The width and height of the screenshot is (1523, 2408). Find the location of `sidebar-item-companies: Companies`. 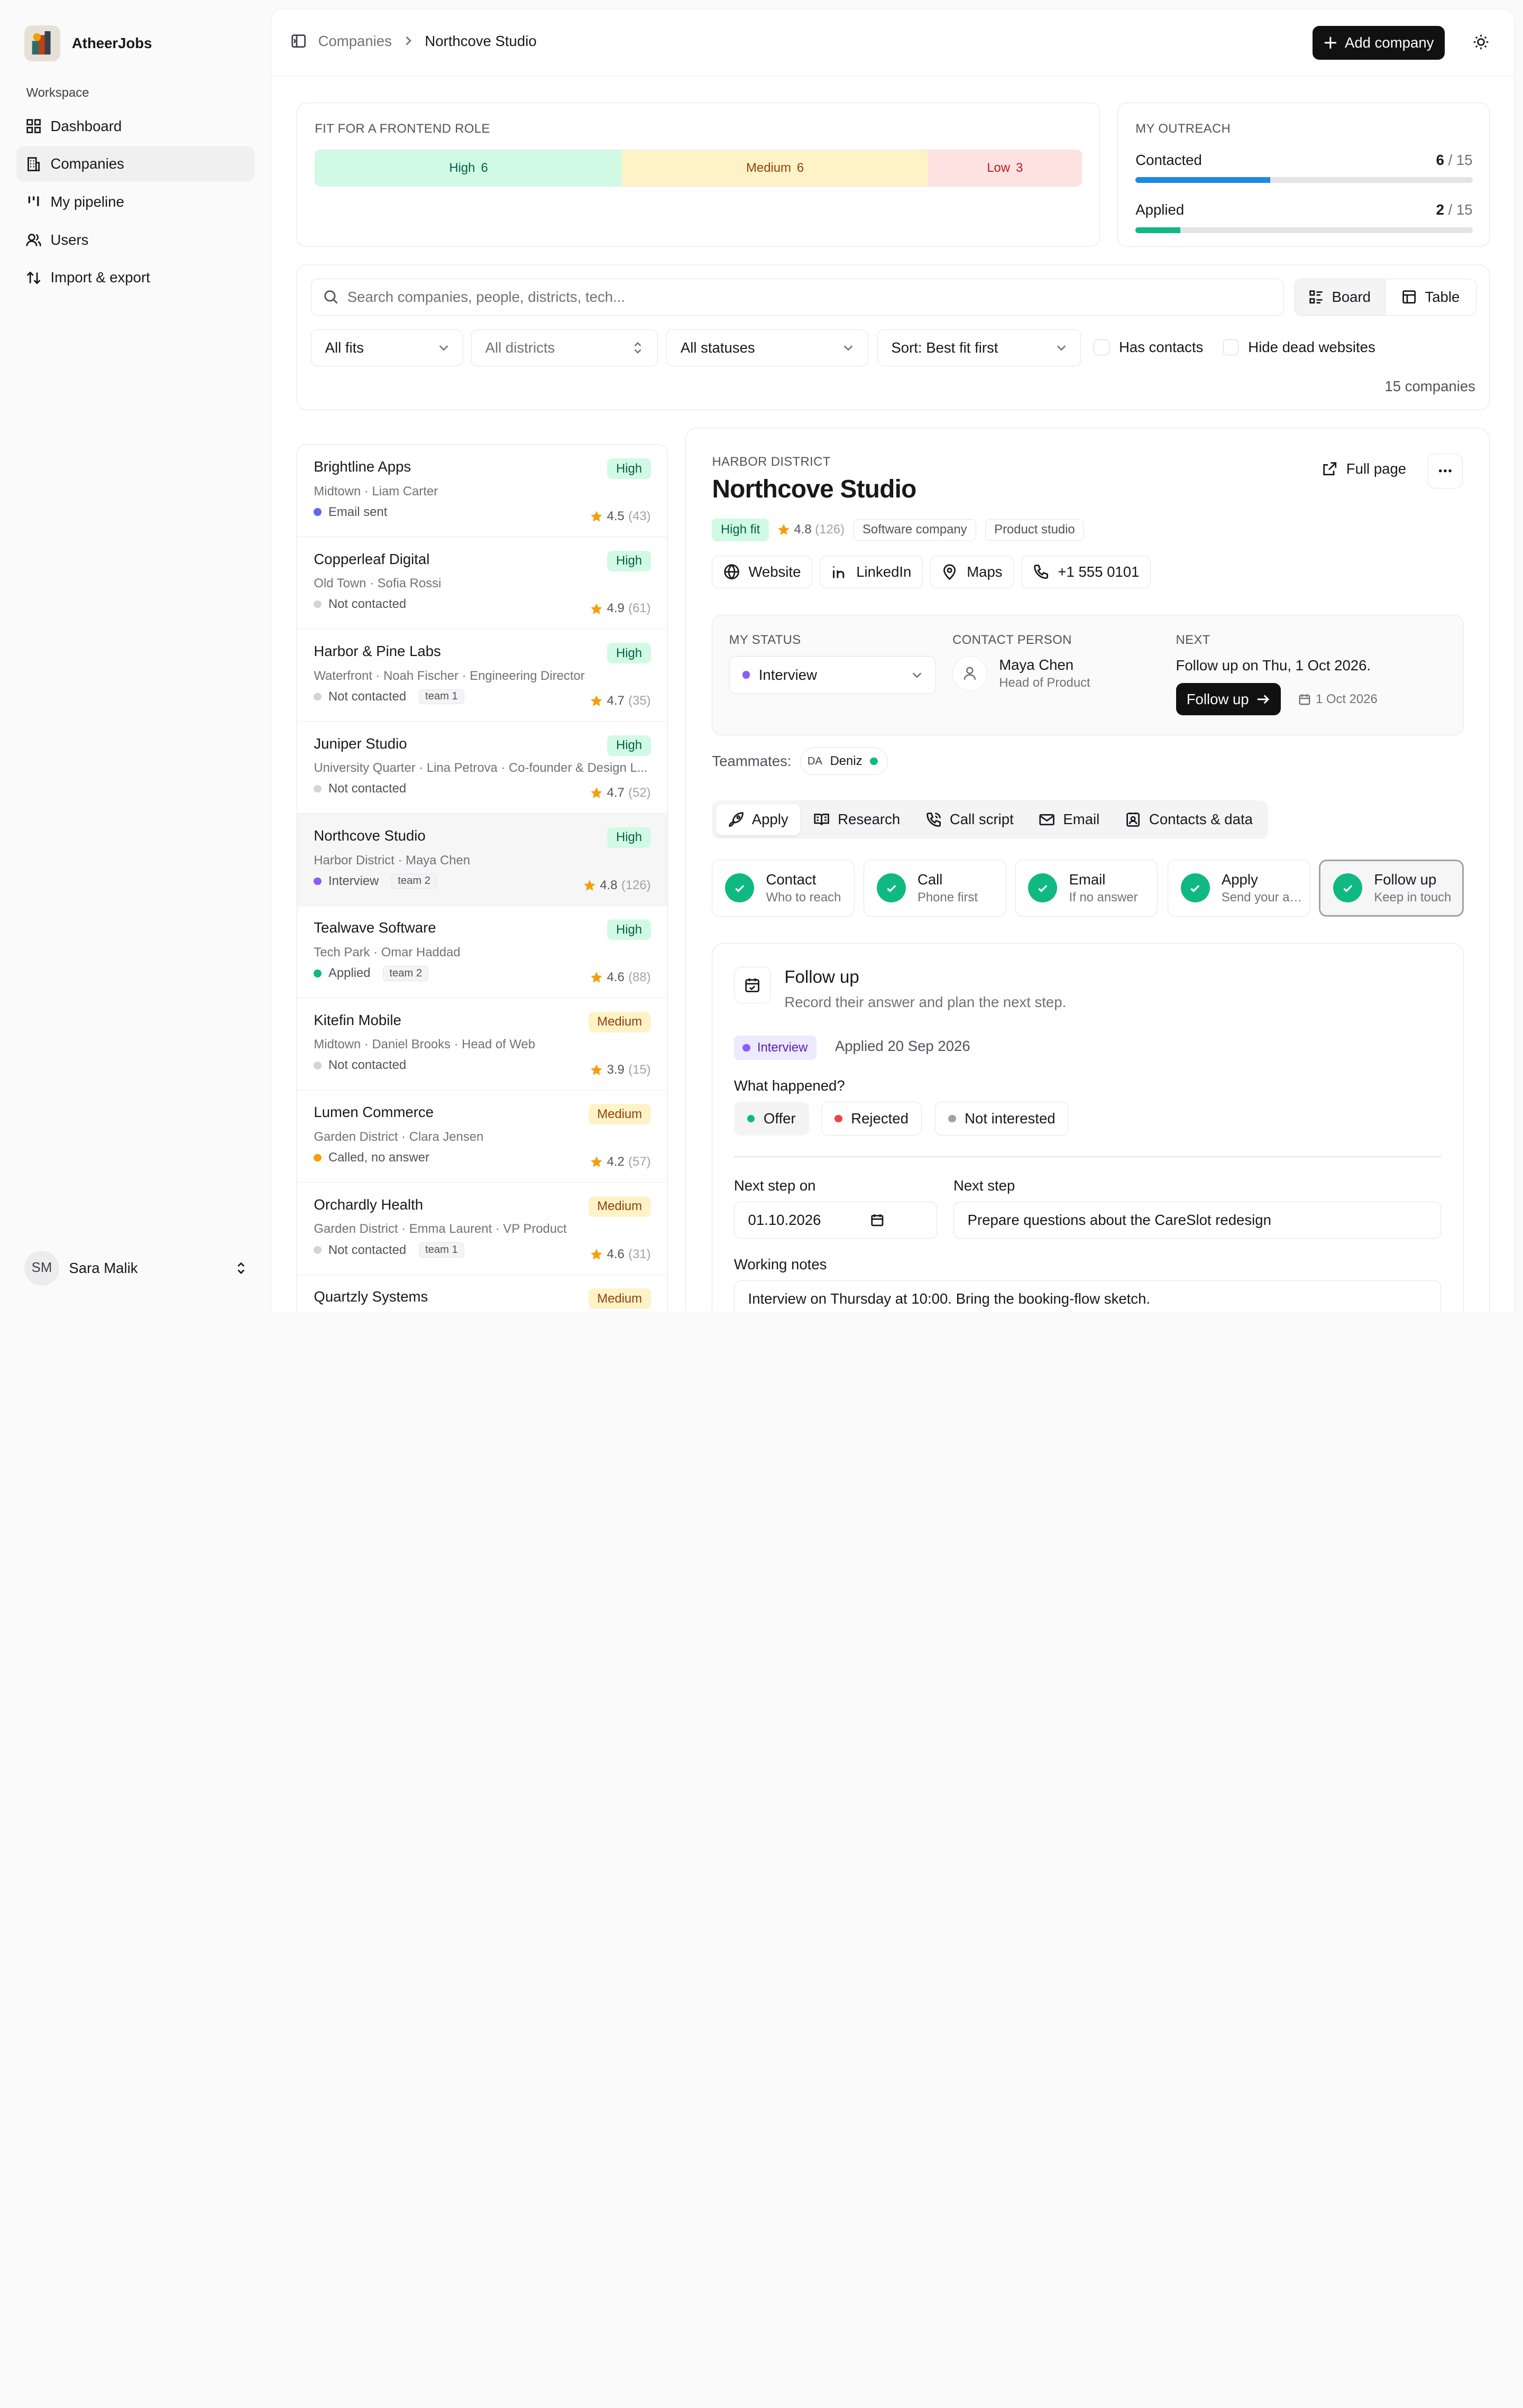

sidebar-item-companies: Companies is located at coordinates (135, 164).